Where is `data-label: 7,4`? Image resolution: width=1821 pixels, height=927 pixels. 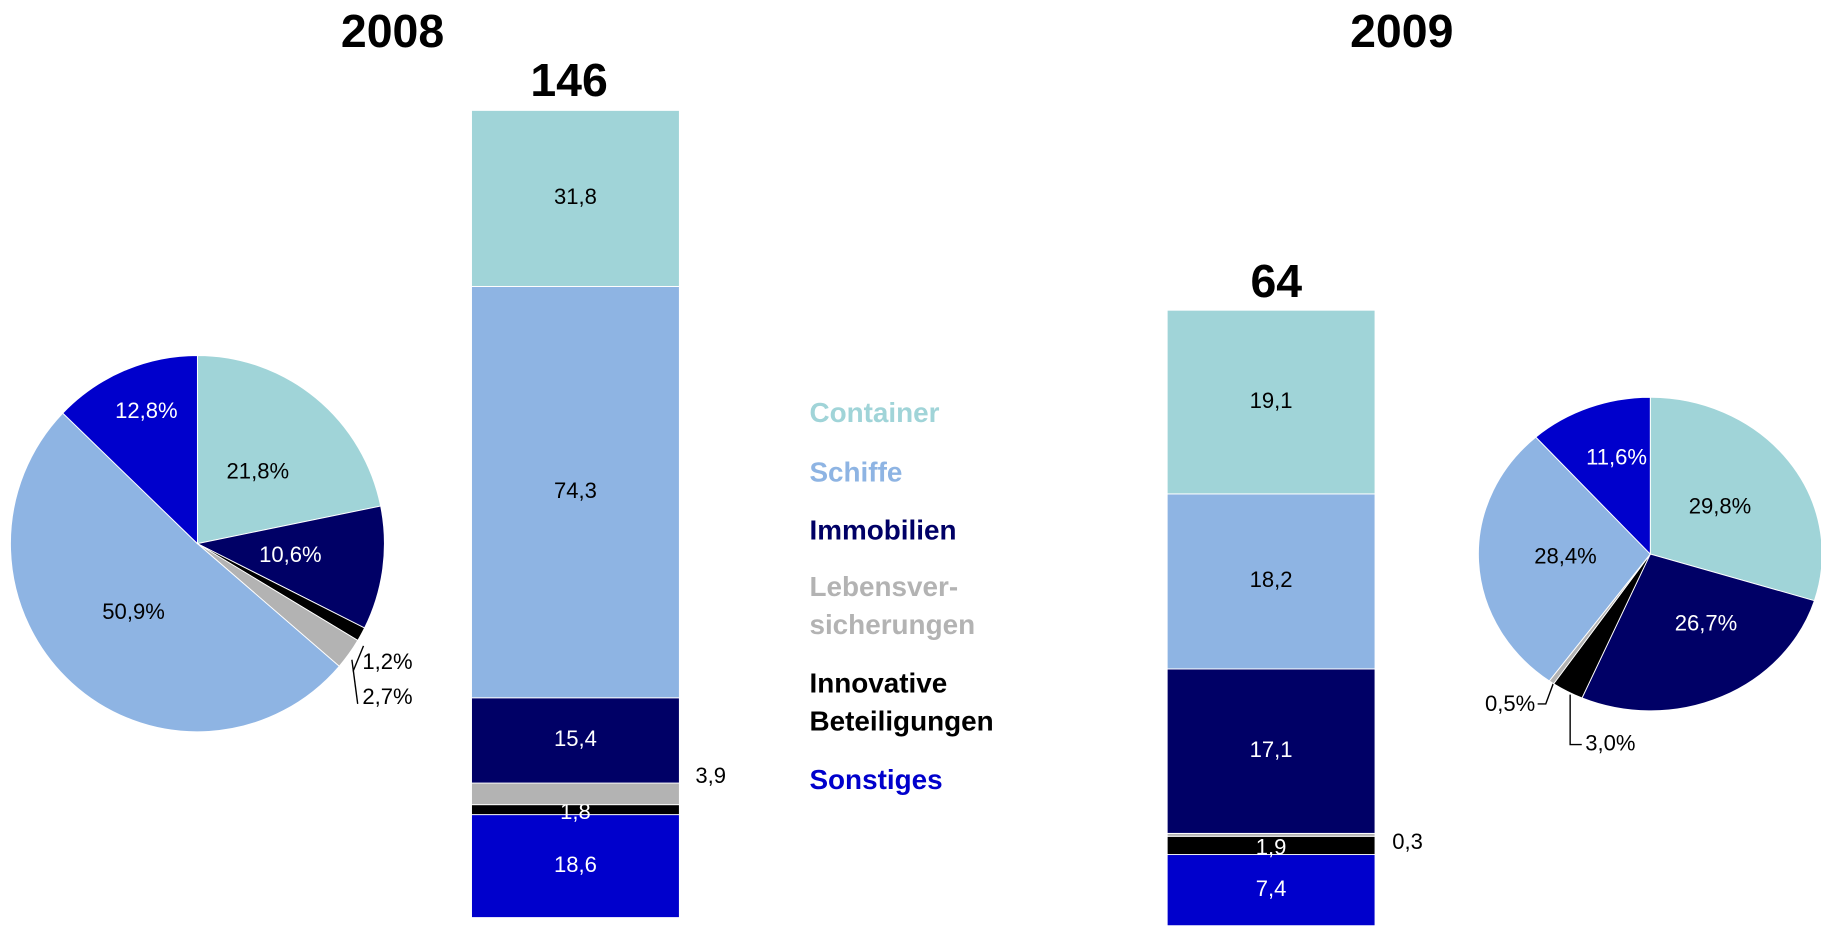 data-label: 7,4 is located at coordinates (1271, 888).